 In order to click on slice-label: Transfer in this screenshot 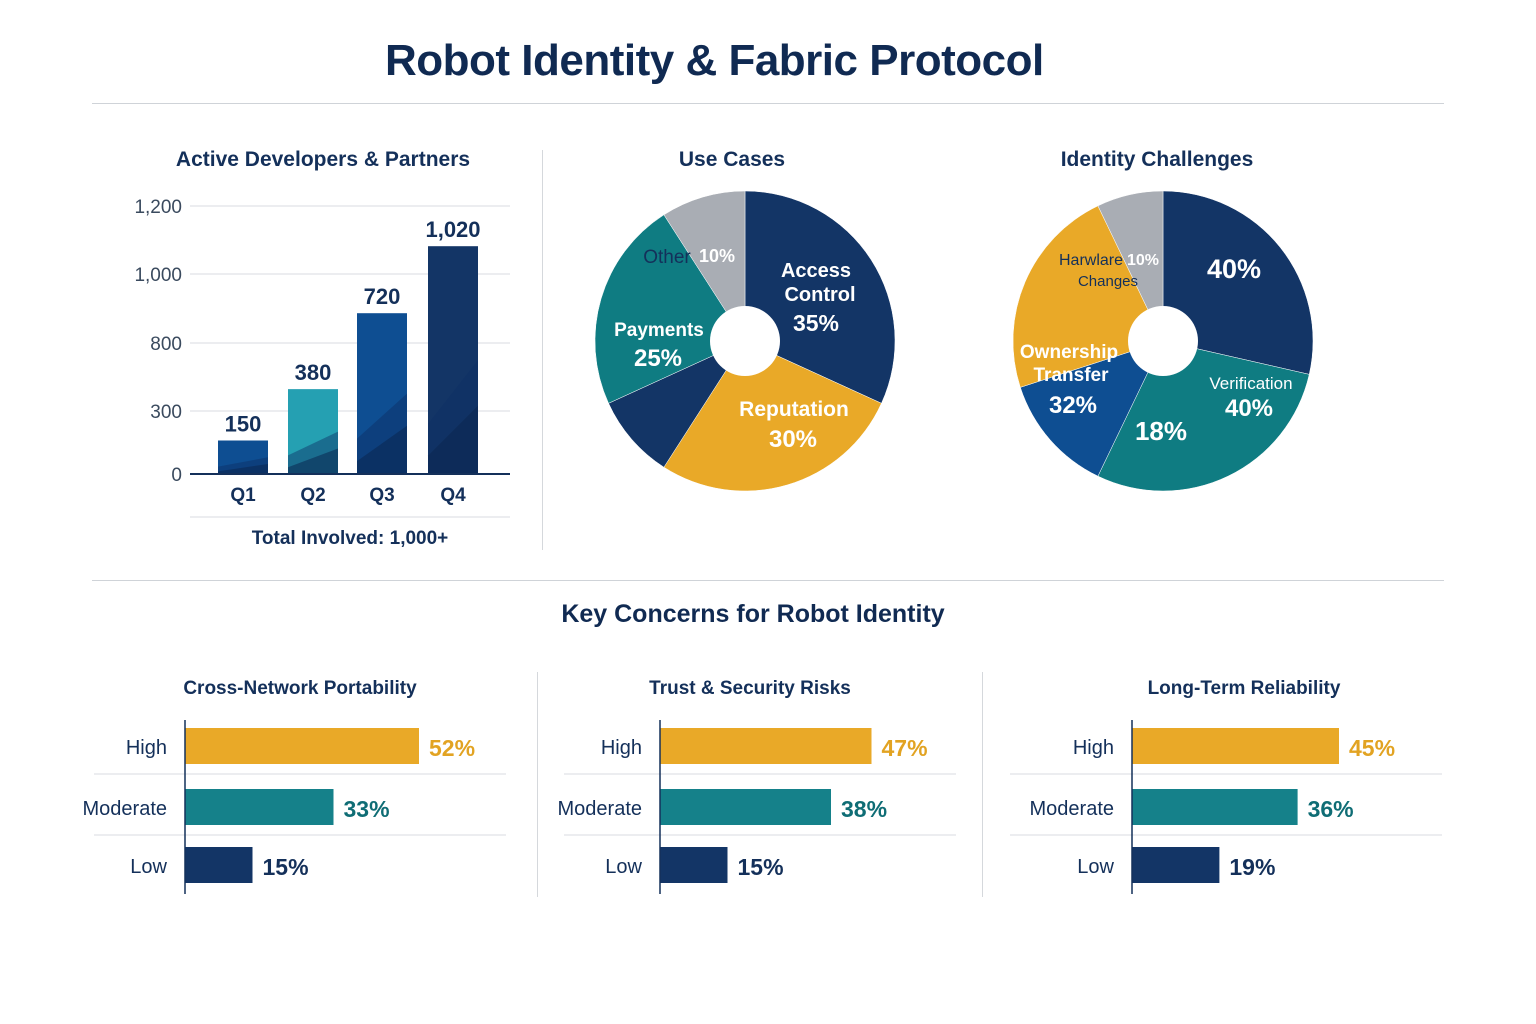, I will do `click(1072, 375)`.